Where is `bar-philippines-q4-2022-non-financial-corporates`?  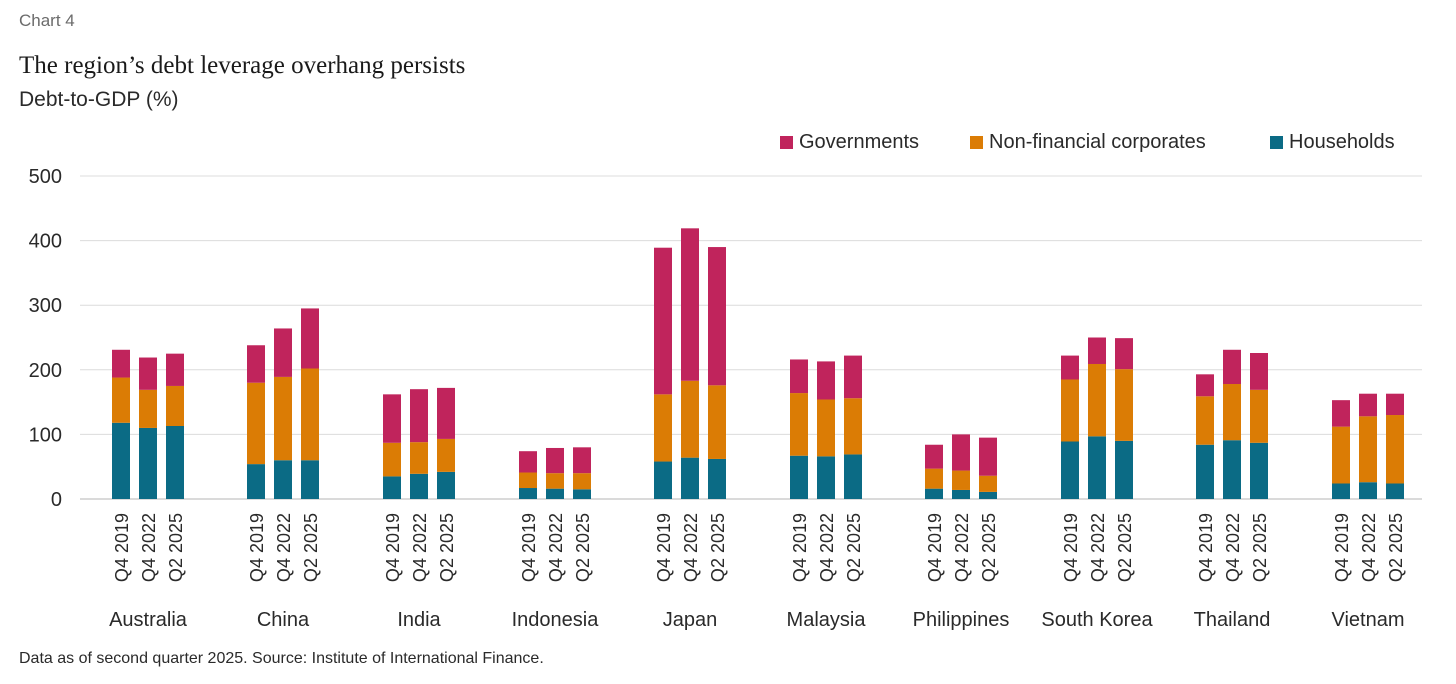 bar-philippines-q4-2022-non-financial-corporates is located at coordinates (961, 480).